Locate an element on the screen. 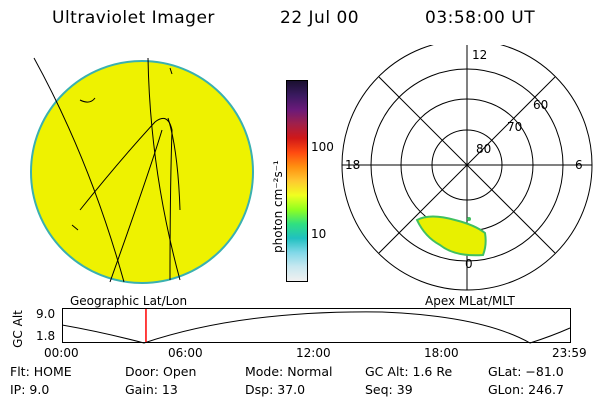 The width and height of the screenshot is (600, 400). colorbar-gradient is located at coordinates (297, 181).